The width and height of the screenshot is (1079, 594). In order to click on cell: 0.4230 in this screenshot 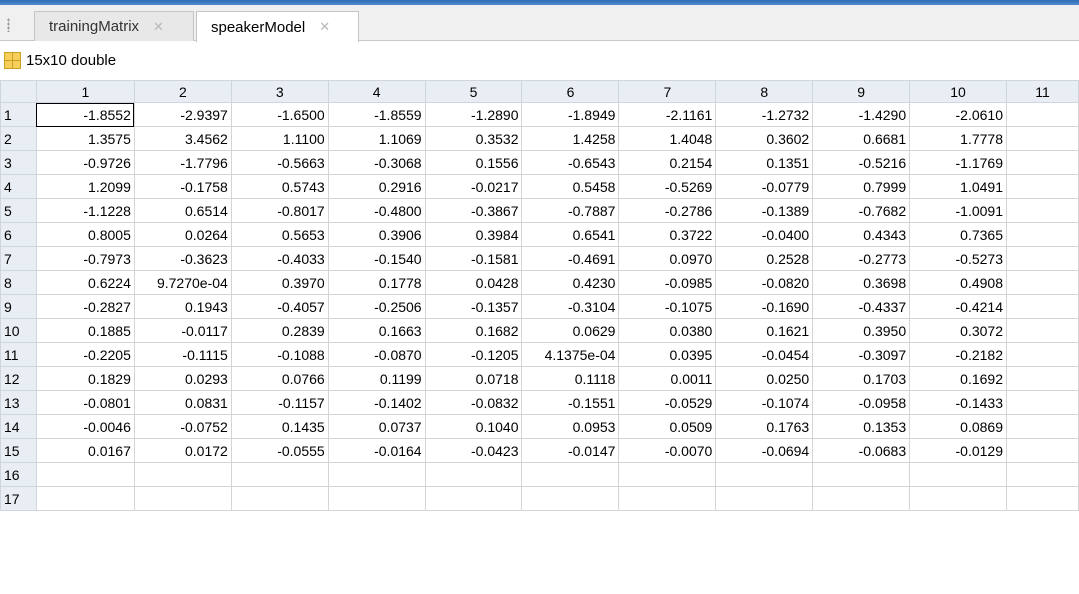, I will do `click(570, 282)`.